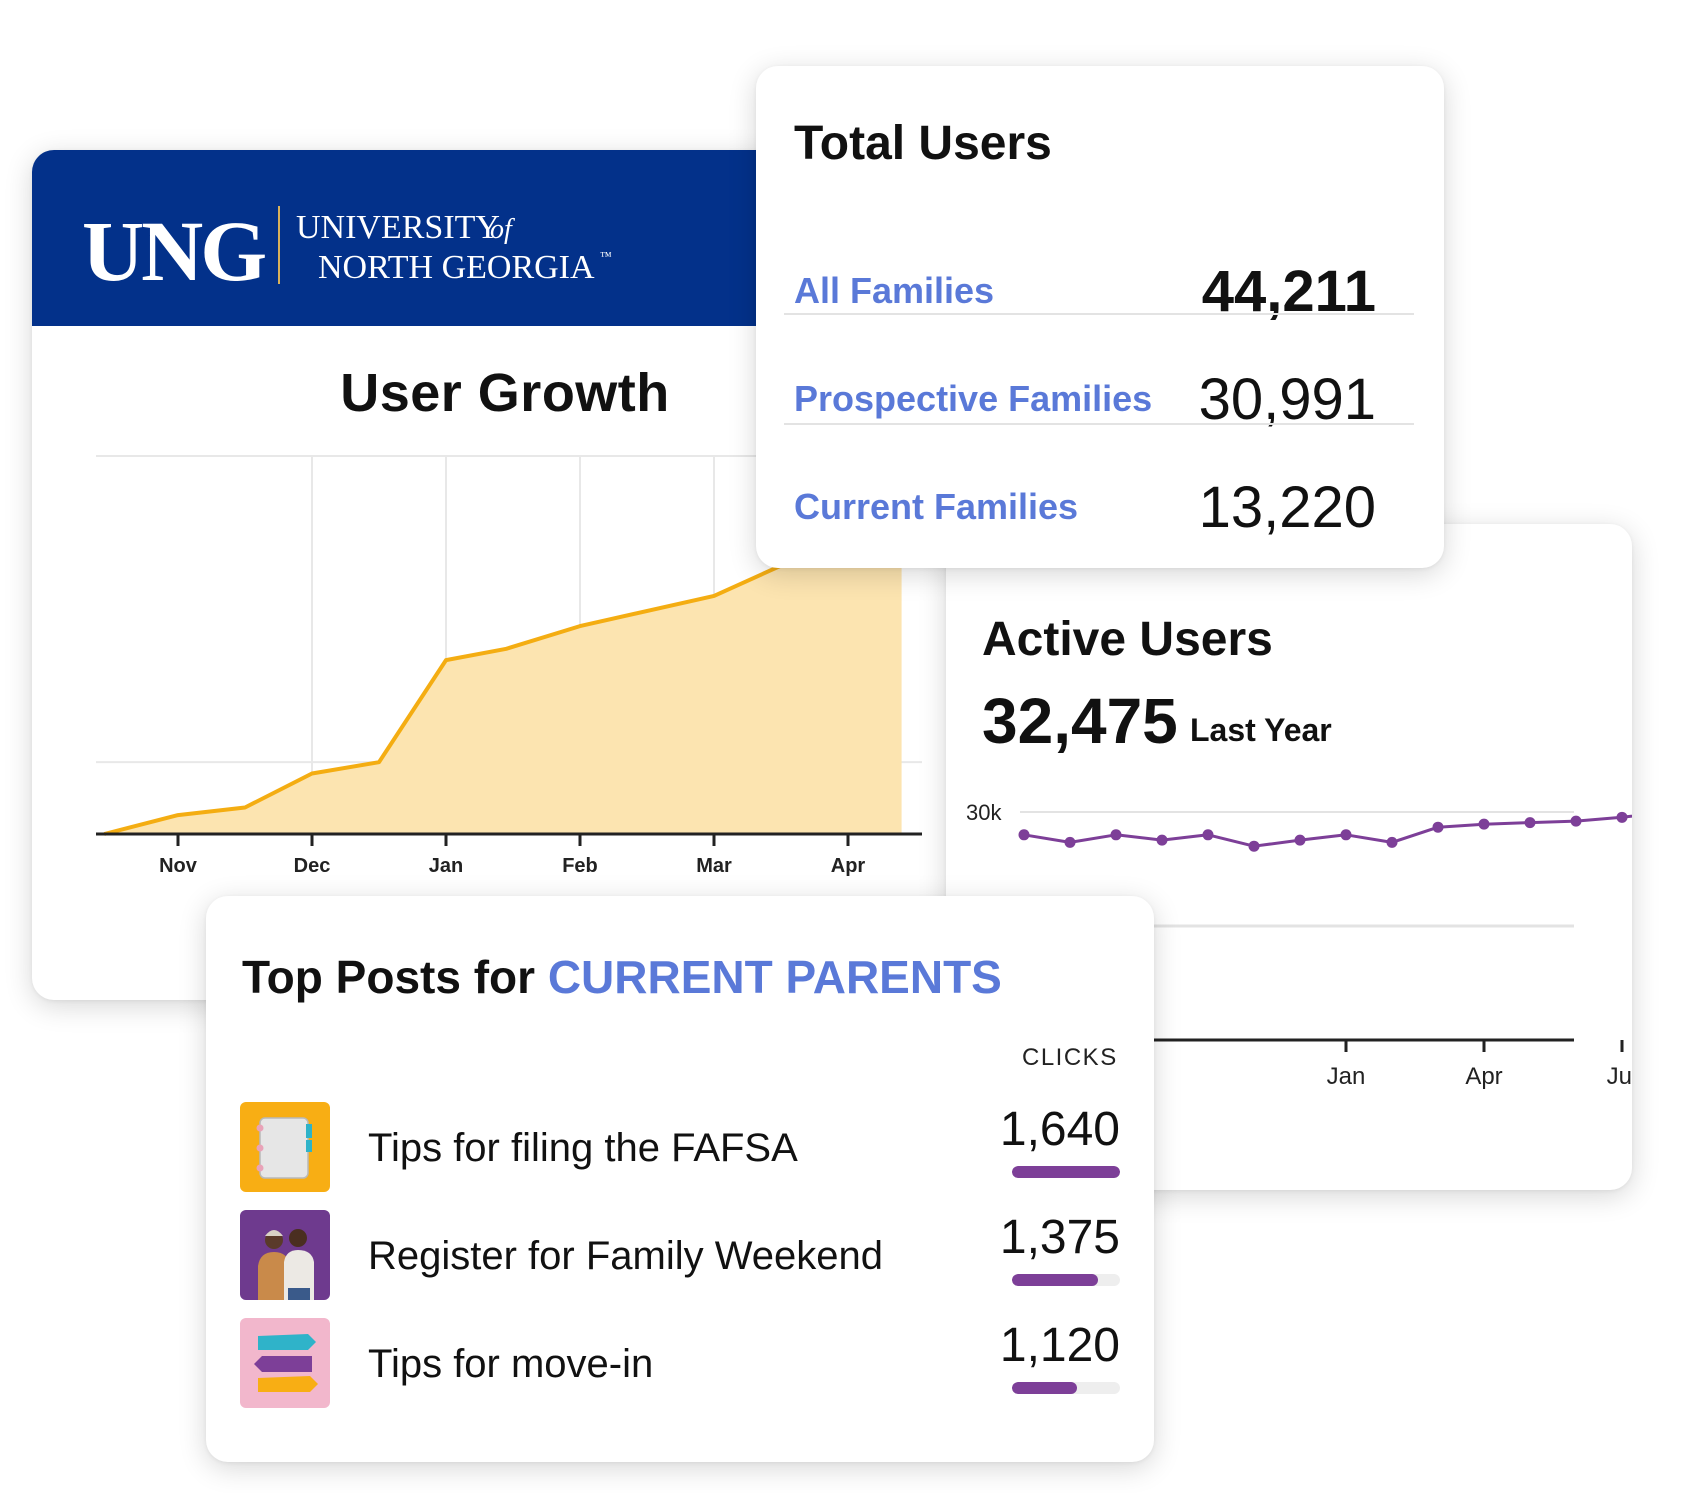 The width and height of the screenshot is (1682, 1493). Describe the element at coordinates (1619, 1076) in the screenshot. I see `x-tick-label: Jul` at that location.